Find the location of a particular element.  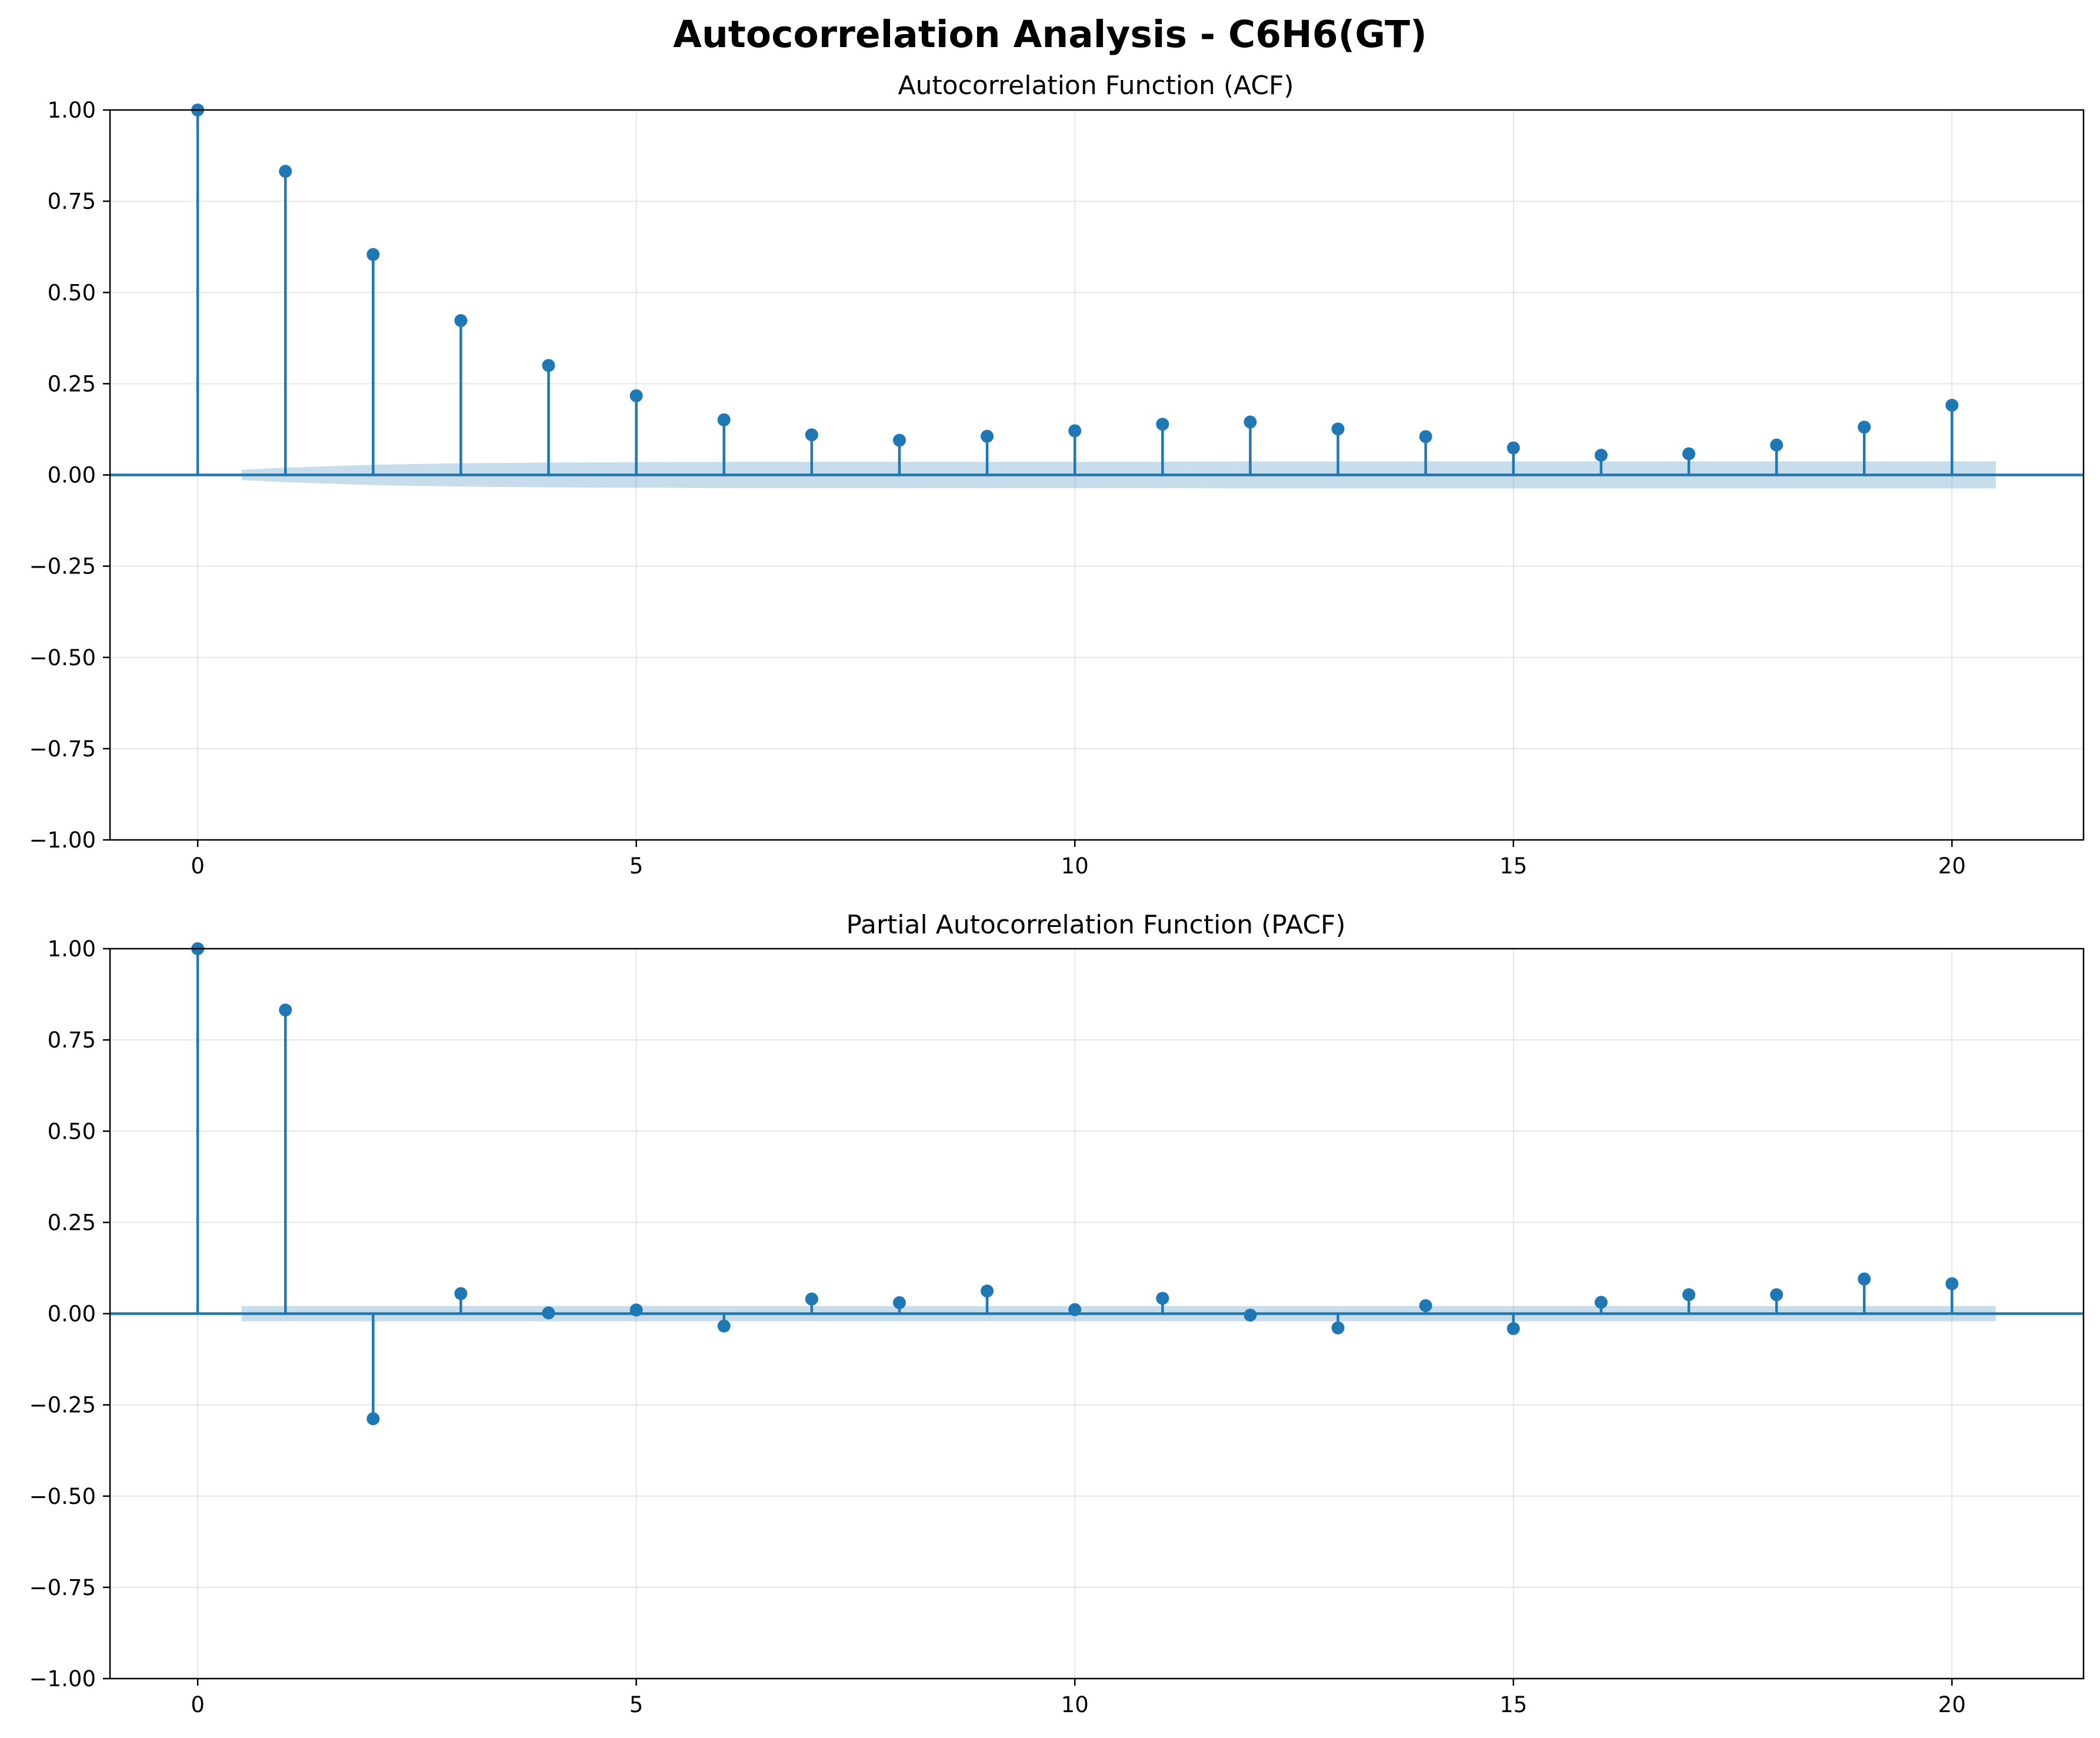

pacf-ytick-label: −0.75 is located at coordinates (62, 1587).